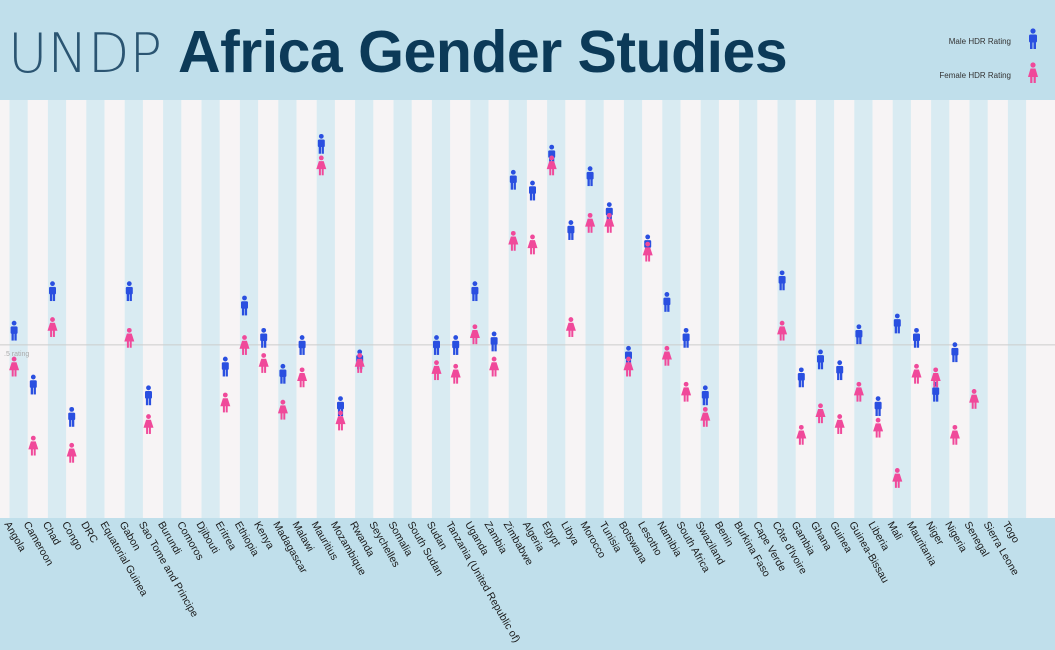  I want to click on reference-line-label: .5 rating, so click(16, 354).